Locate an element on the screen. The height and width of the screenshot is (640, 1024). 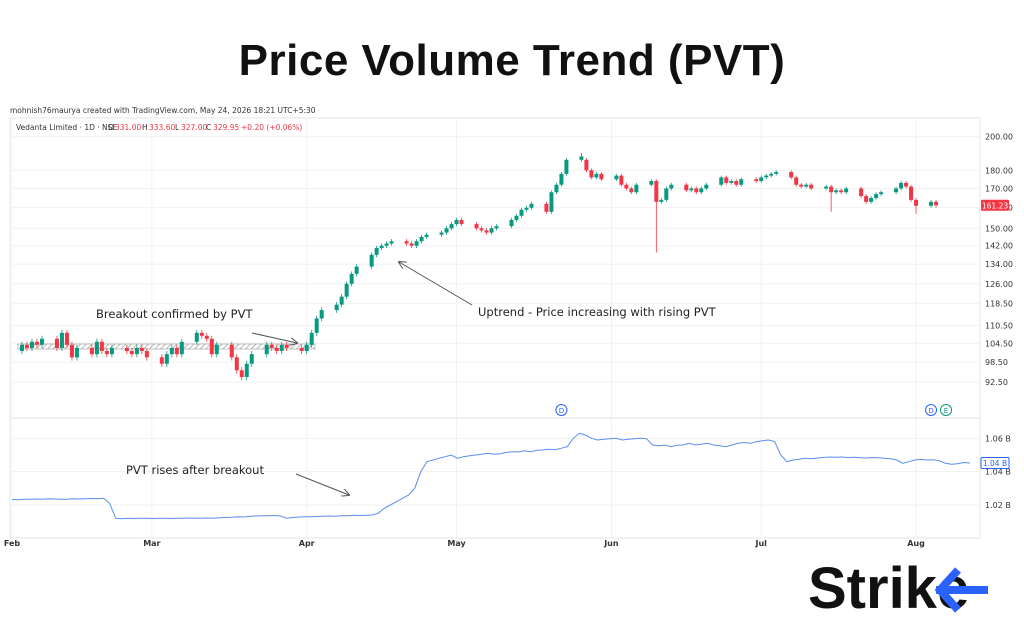
pvt-last-tag: 1.04 B is located at coordinates (995, 463).